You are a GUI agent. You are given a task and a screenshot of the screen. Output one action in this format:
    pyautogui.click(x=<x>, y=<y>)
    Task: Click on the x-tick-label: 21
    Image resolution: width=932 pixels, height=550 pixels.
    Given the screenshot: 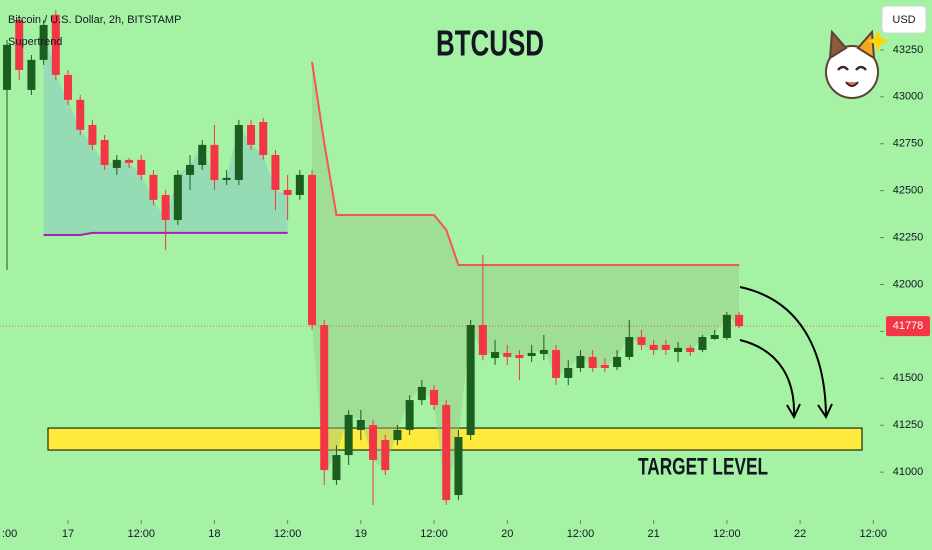 What is the action you would take?
    pyautogui.click(x=654, y=534)
    